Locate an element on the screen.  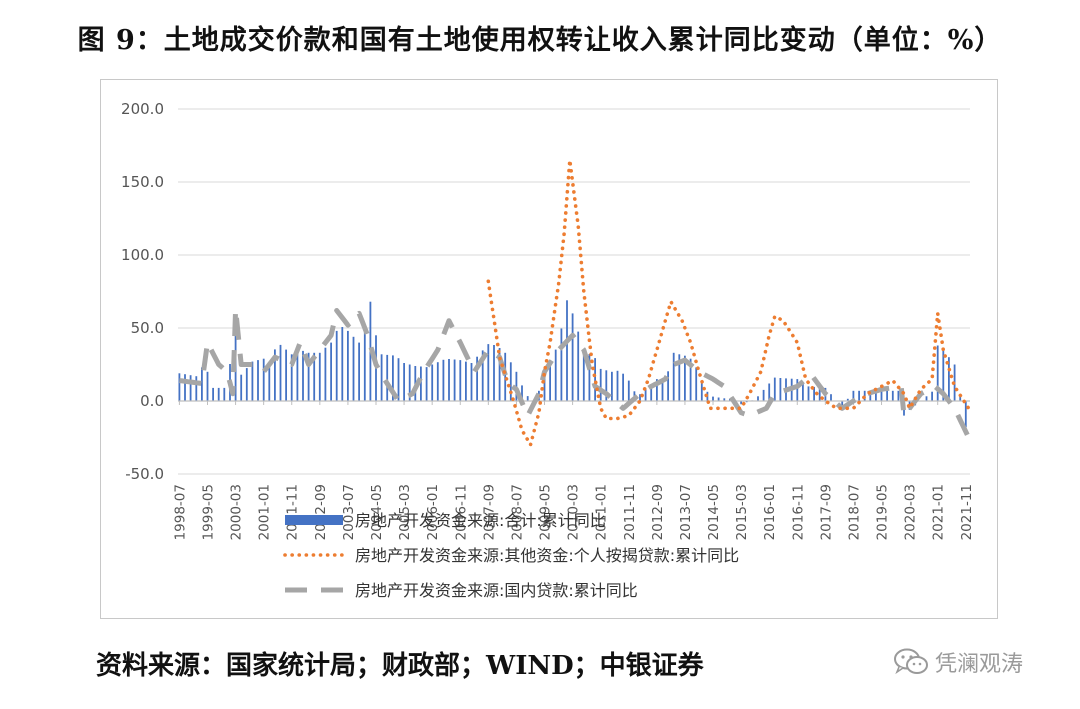
x-tick-label: 2015-03 is located at coordinates (742, 512).